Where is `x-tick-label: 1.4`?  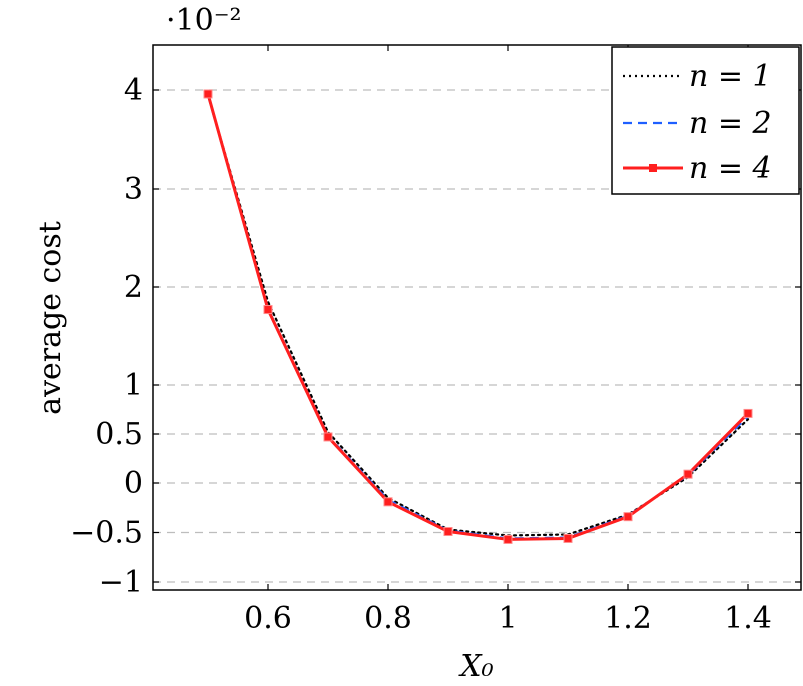 x-tick-label: 1.4 is located at coordinates (748, 618).